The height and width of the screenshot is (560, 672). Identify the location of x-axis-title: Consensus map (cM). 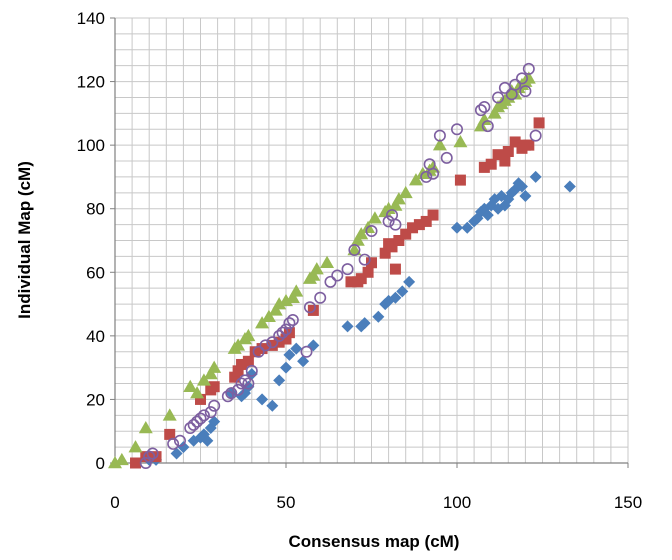
(374, 541).